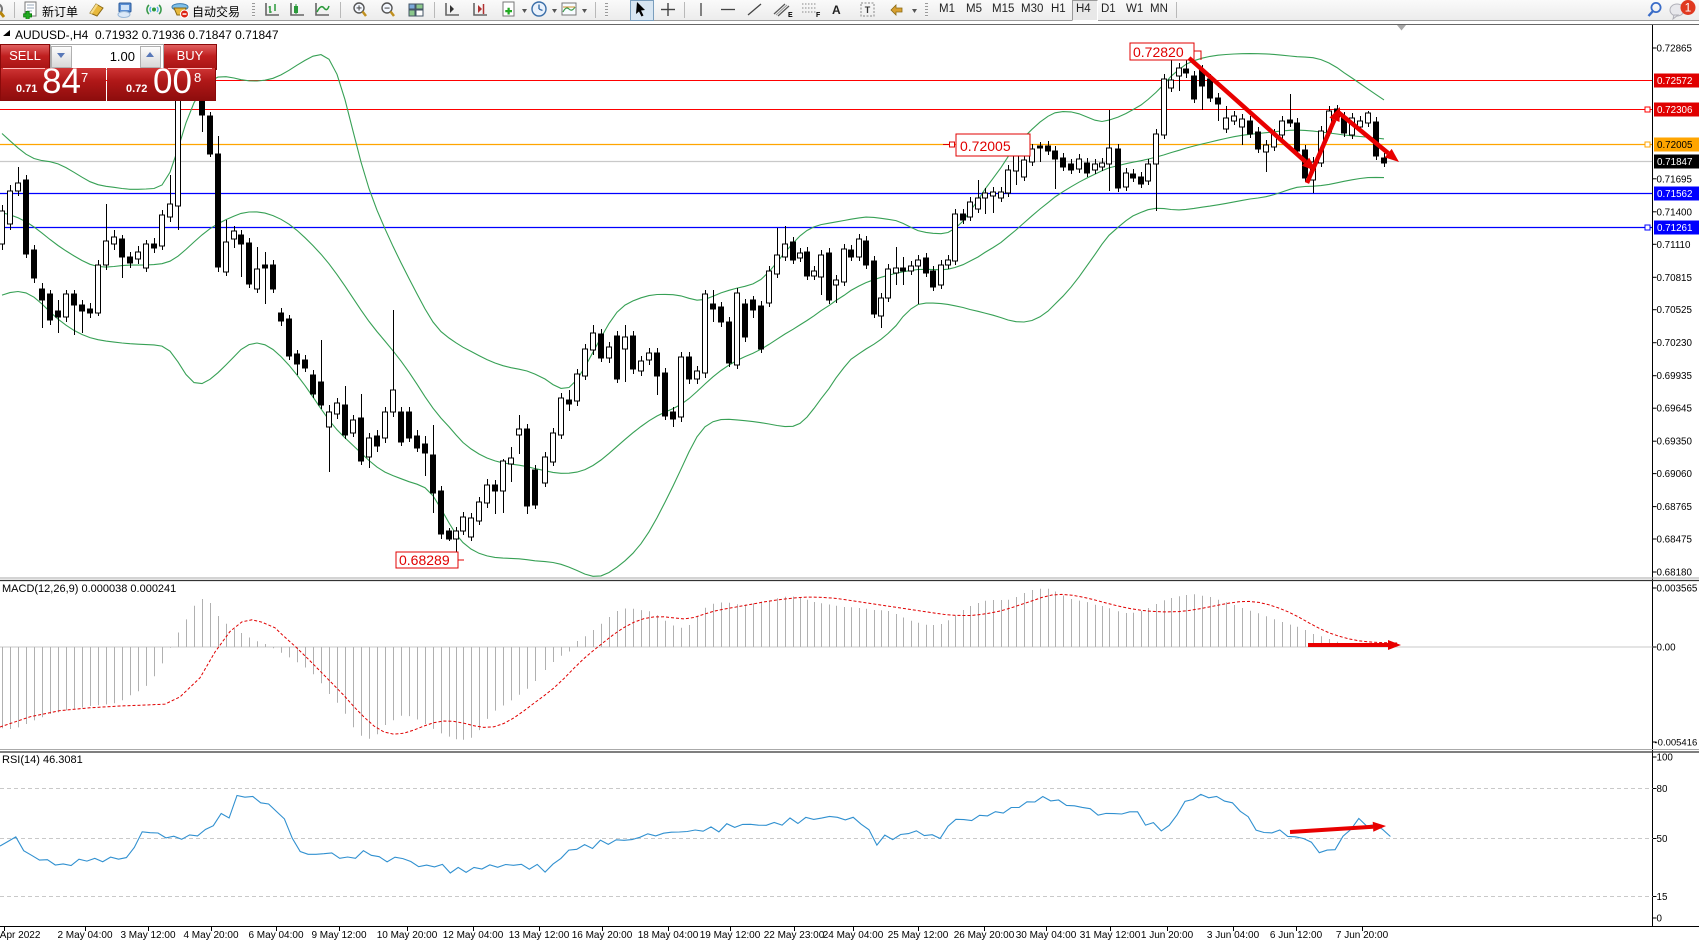 Image resolution: width=1699 pixels, height=941 pixels. I want to click on svg-text: -0.005416, so click(1676, 743).